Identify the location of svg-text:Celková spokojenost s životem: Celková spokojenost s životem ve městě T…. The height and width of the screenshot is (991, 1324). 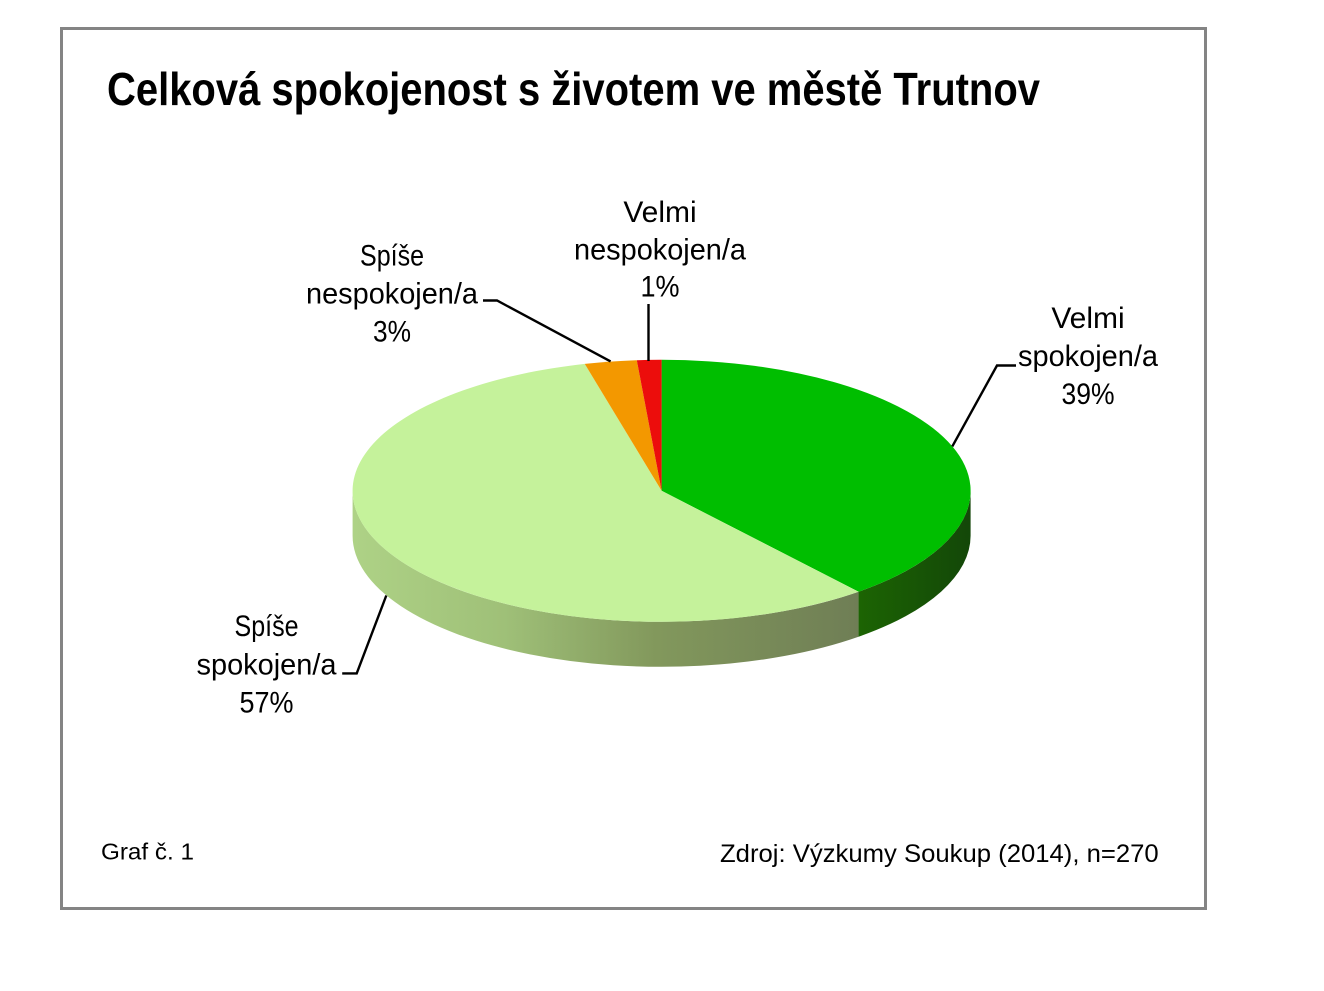
(573, 89).